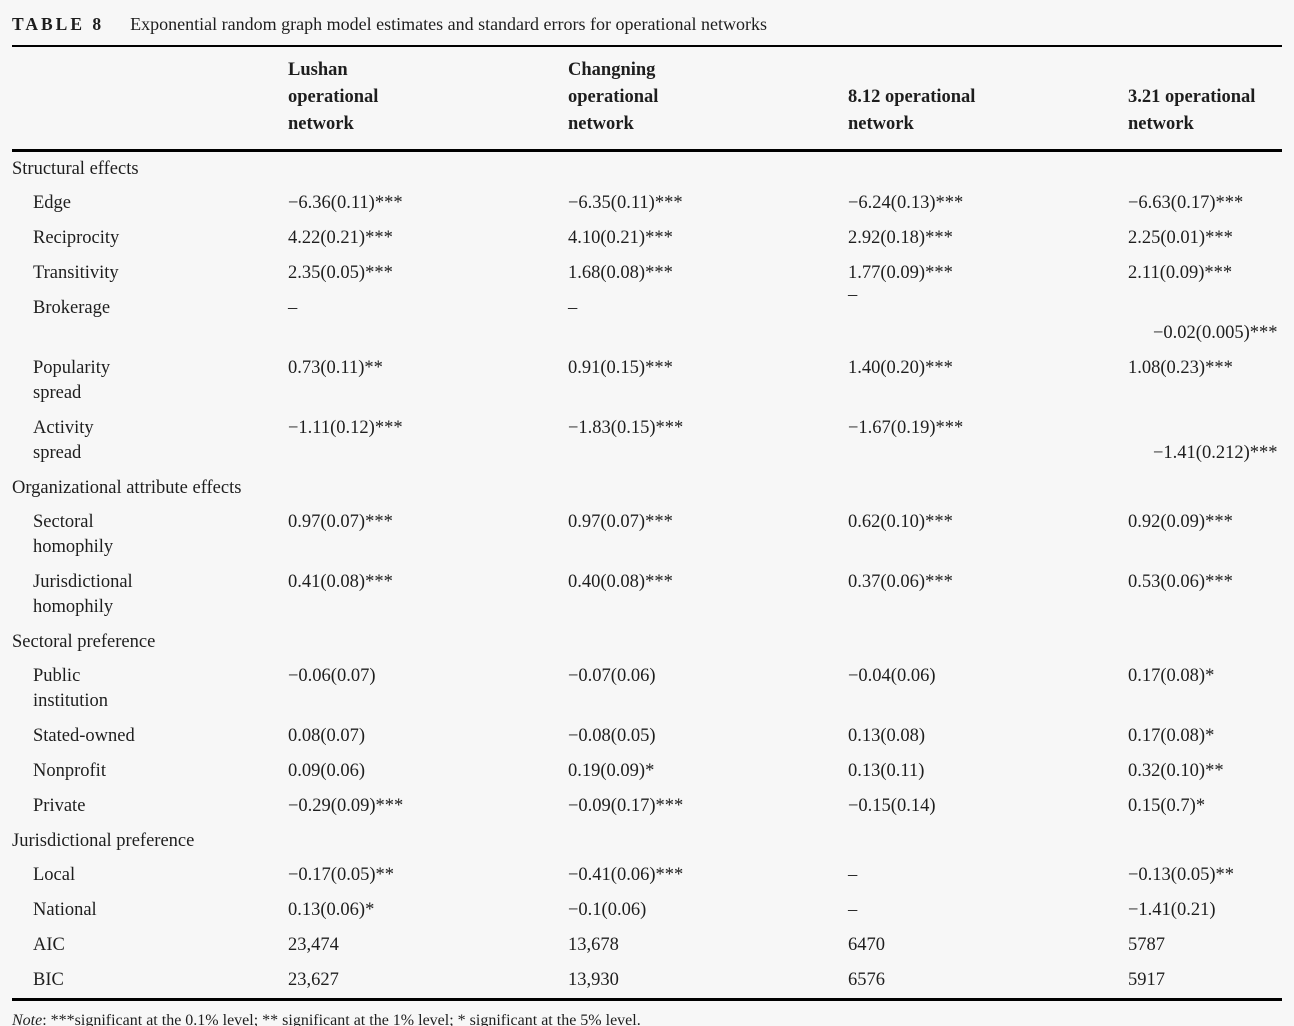 The image size is (1294, 1026). What do you see at coordinates (345, 428) in the screenshot?
I see `cell-lushan: −1.11(0.12)***` at bounding box center [345, 428].